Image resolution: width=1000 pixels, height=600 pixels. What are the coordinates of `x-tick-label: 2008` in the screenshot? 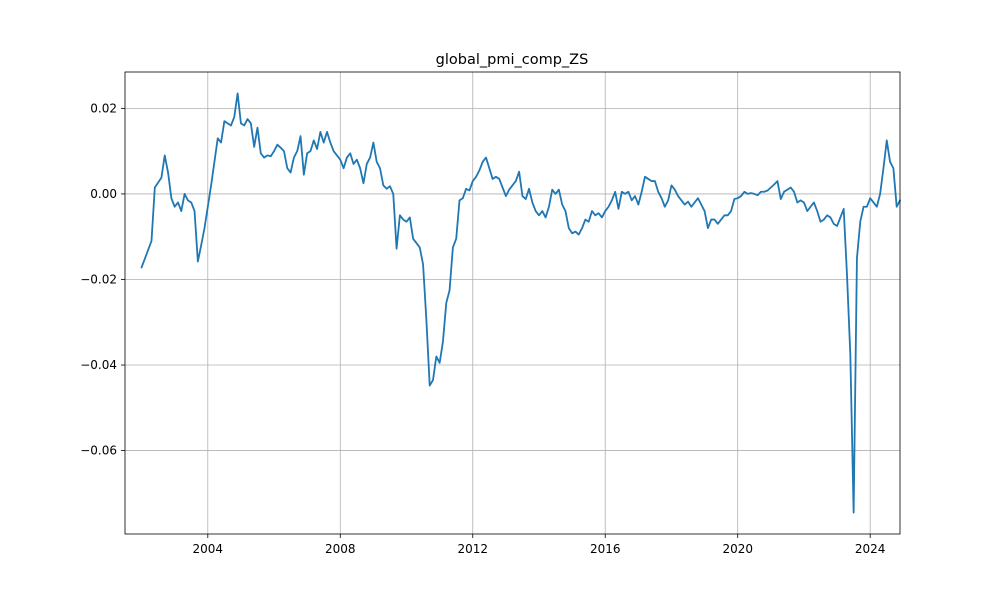 It's located at (340, 549).